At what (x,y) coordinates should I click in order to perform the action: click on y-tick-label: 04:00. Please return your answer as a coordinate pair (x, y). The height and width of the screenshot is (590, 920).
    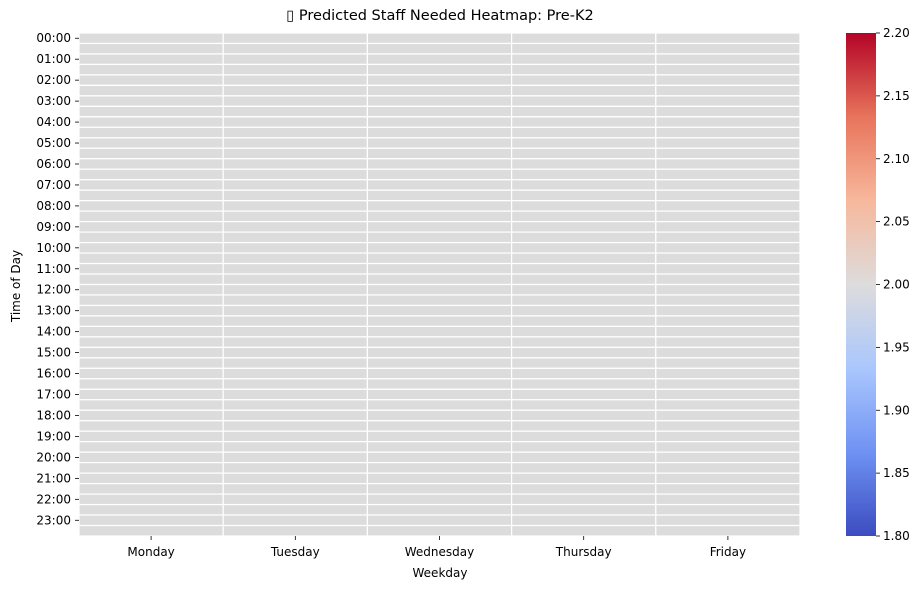
    Looking at the image, I should click on (53, 122).